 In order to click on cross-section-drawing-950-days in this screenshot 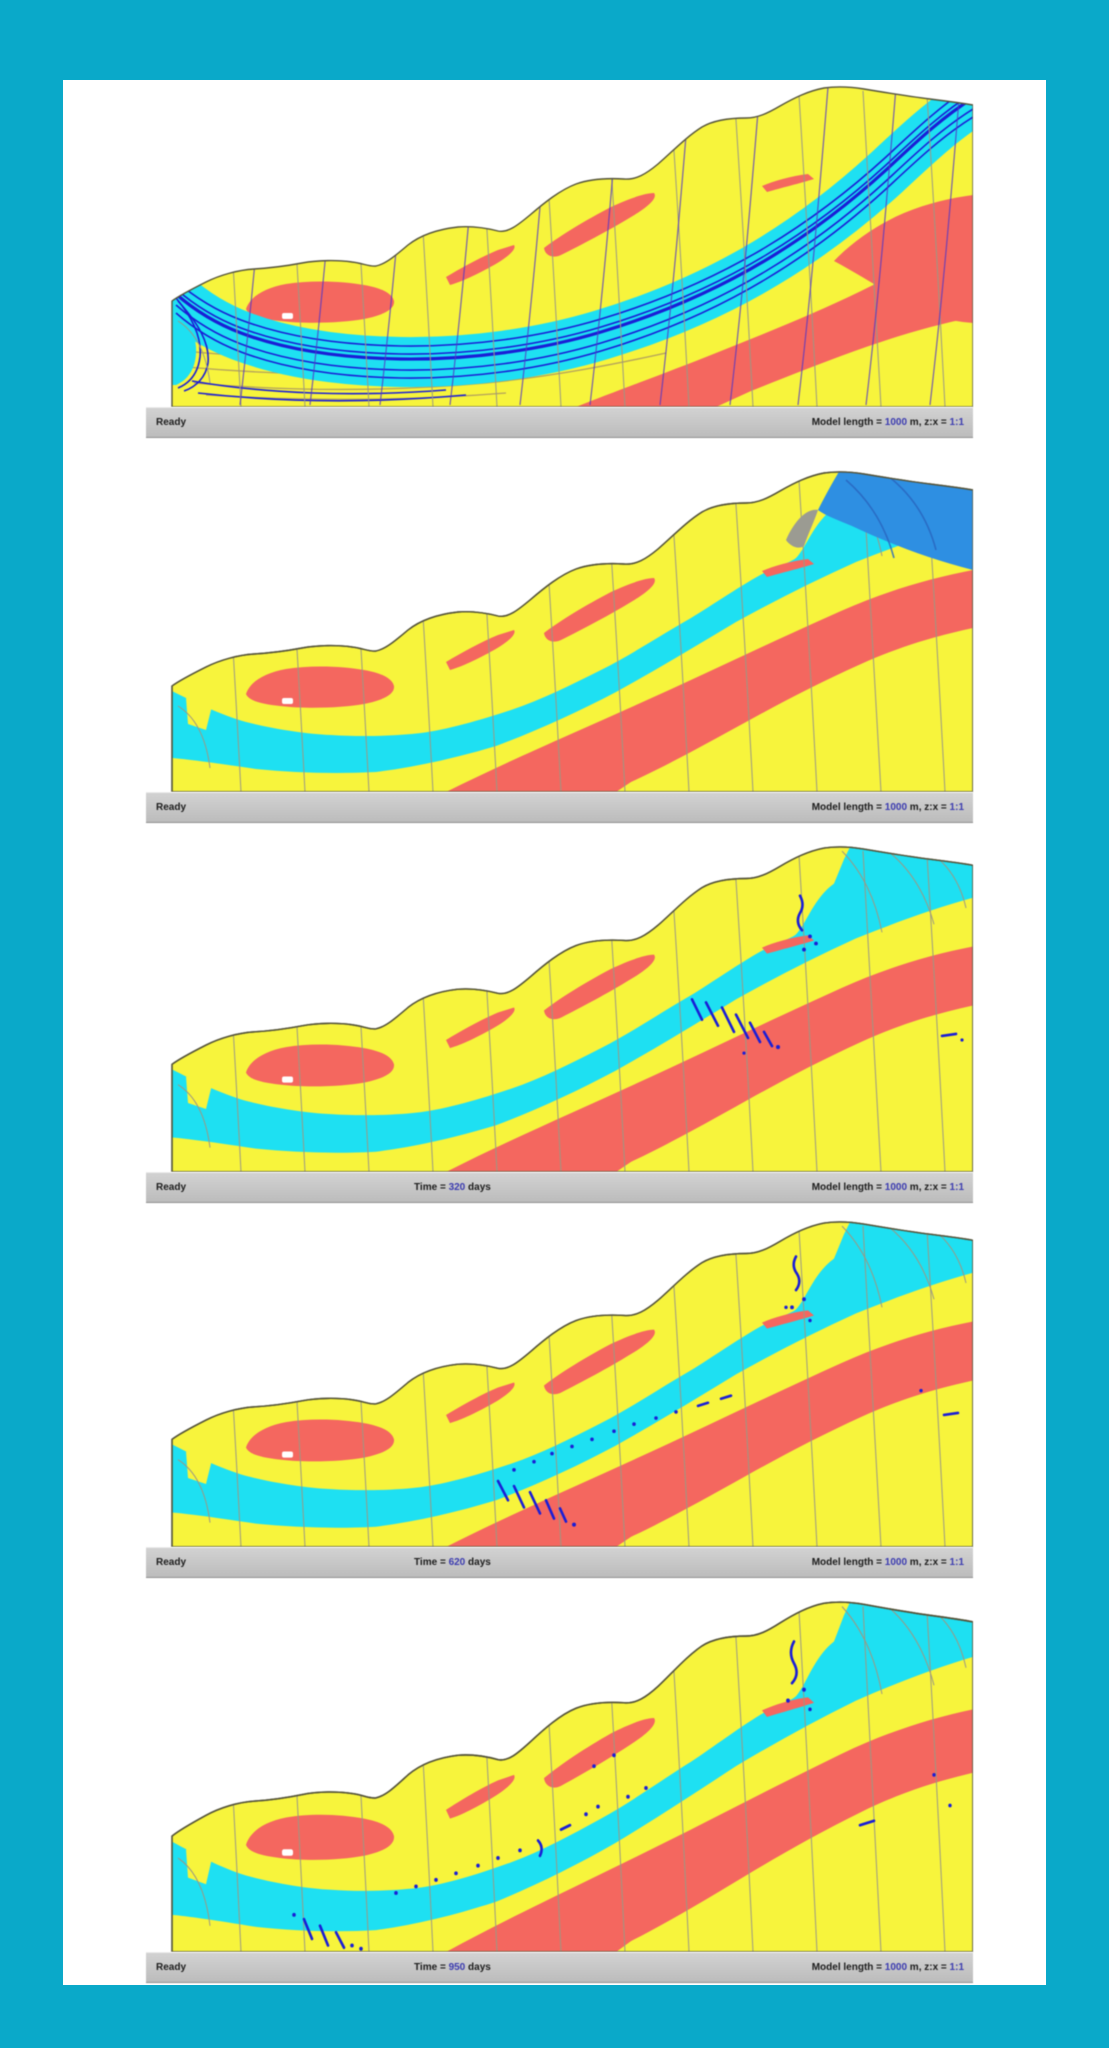, I will do `click(572, 1776)`.